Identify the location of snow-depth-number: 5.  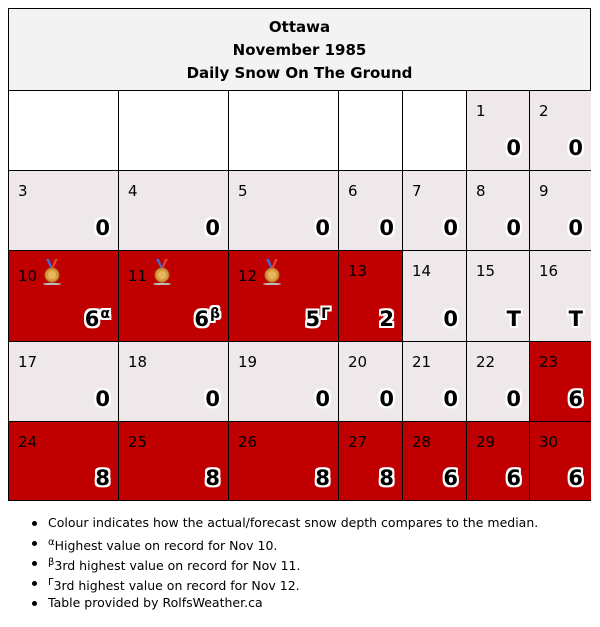
(313, 319).